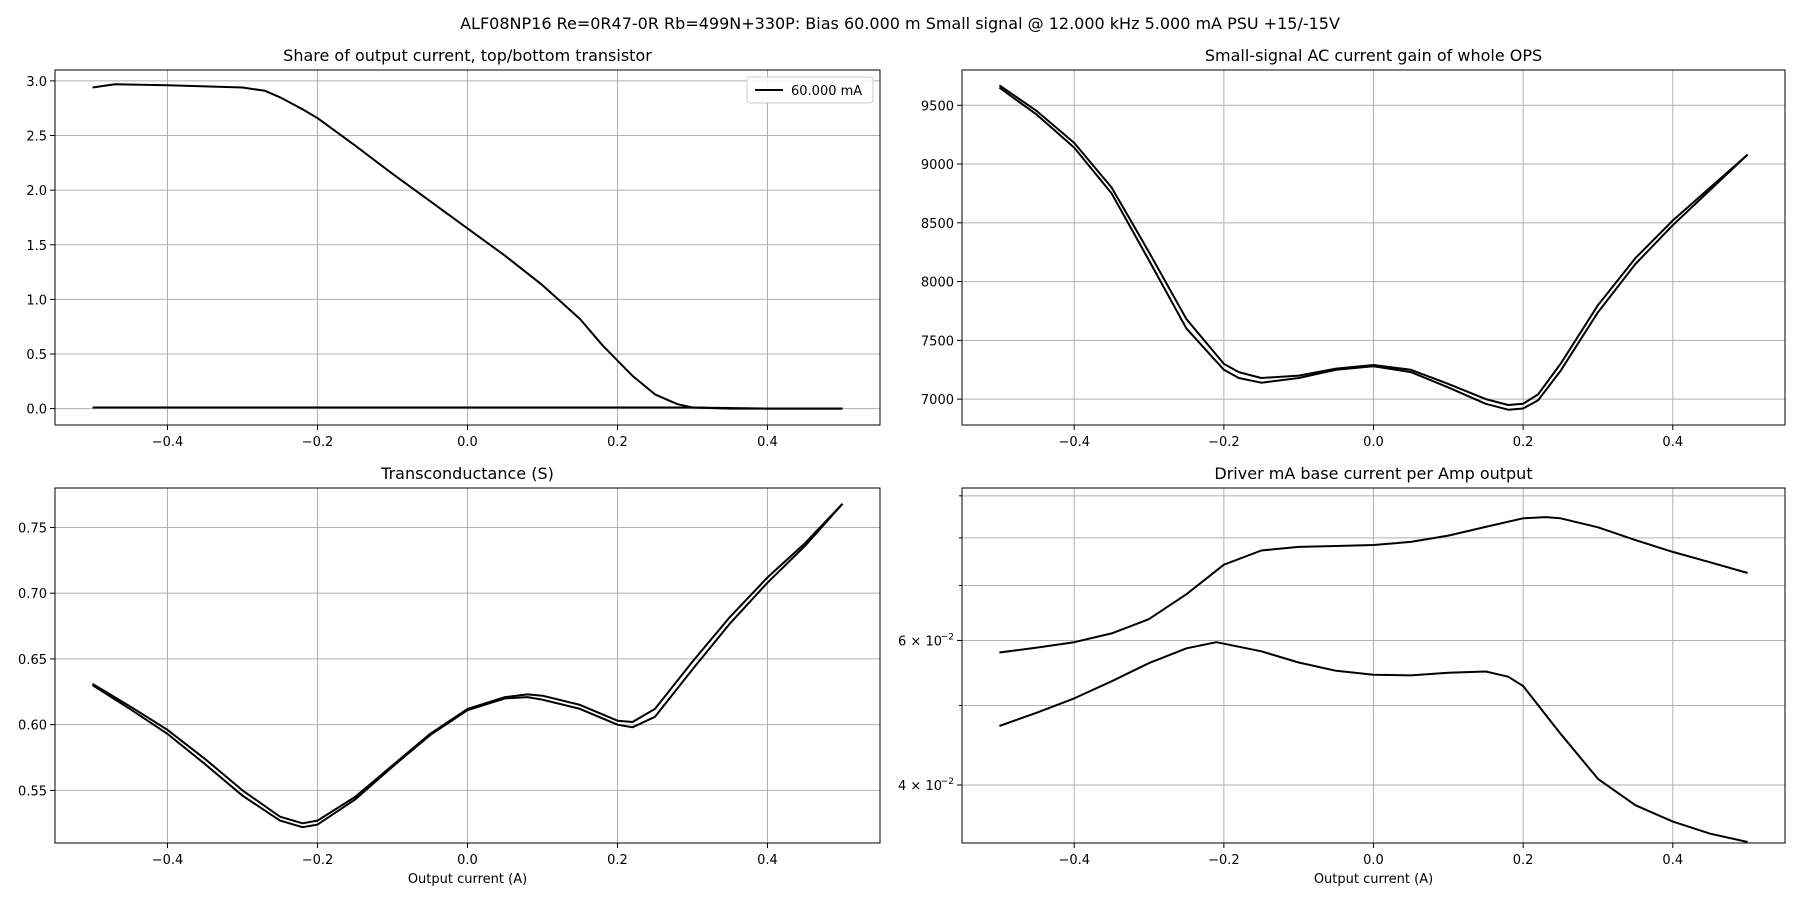  What do you see at coordinates (467, 473) in the screenshot?
I see `panel-title: Transconductance (S)` at bounding box center [467, 473].